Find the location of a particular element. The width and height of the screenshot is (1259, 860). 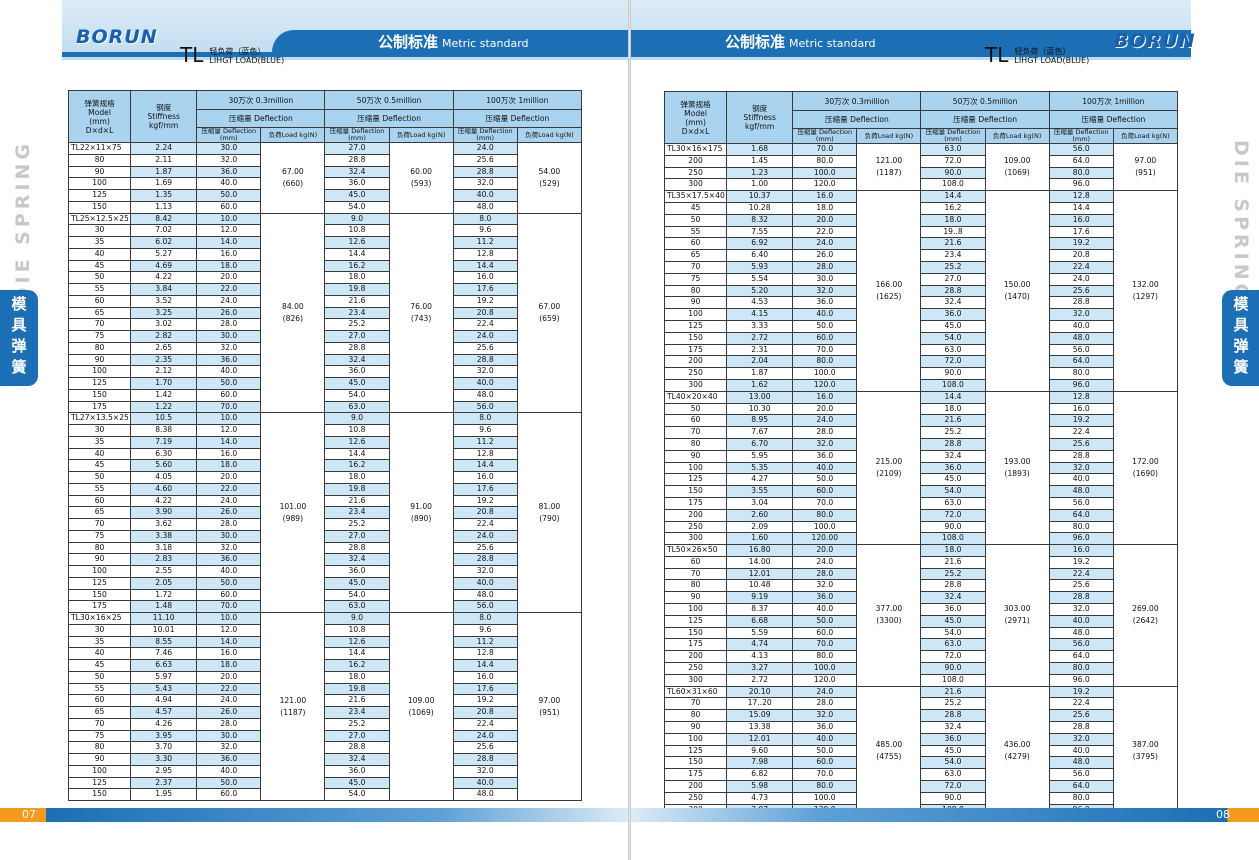

stiffness-cell: 3.33 is located at coordinates (760, 326).